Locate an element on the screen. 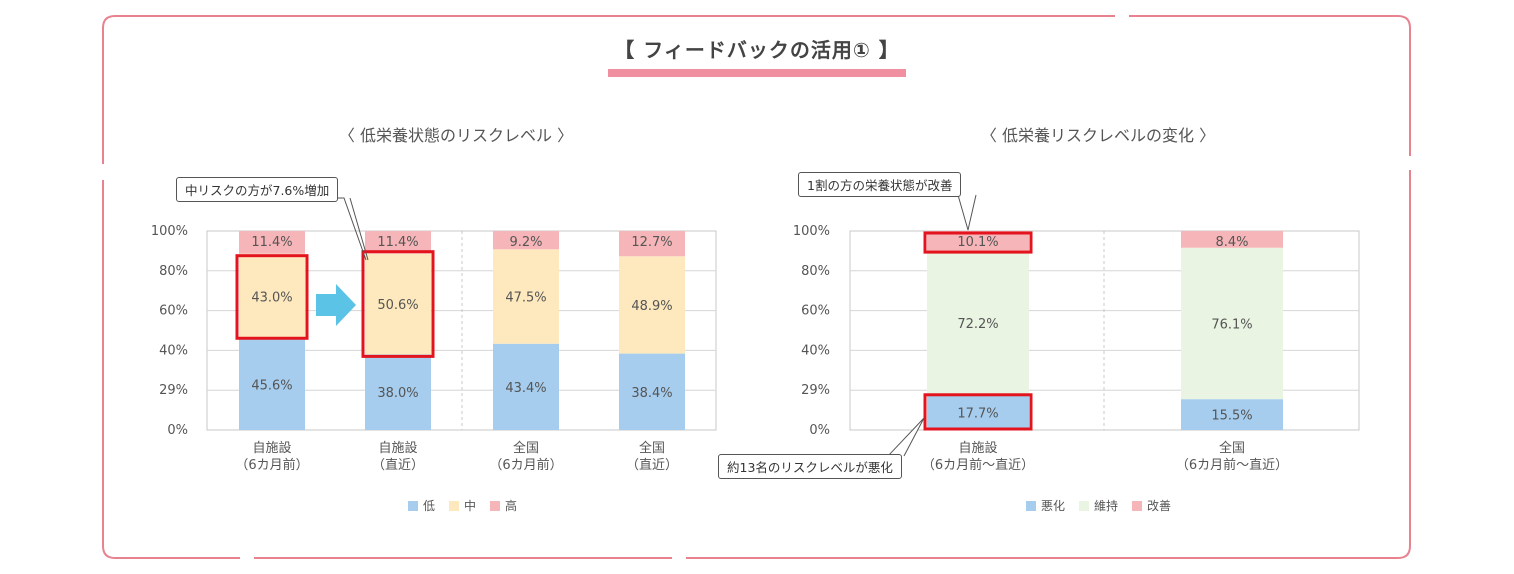 The image size is (1514, 574). data-label-0: 38.4% is located at coordinates (651, 393).